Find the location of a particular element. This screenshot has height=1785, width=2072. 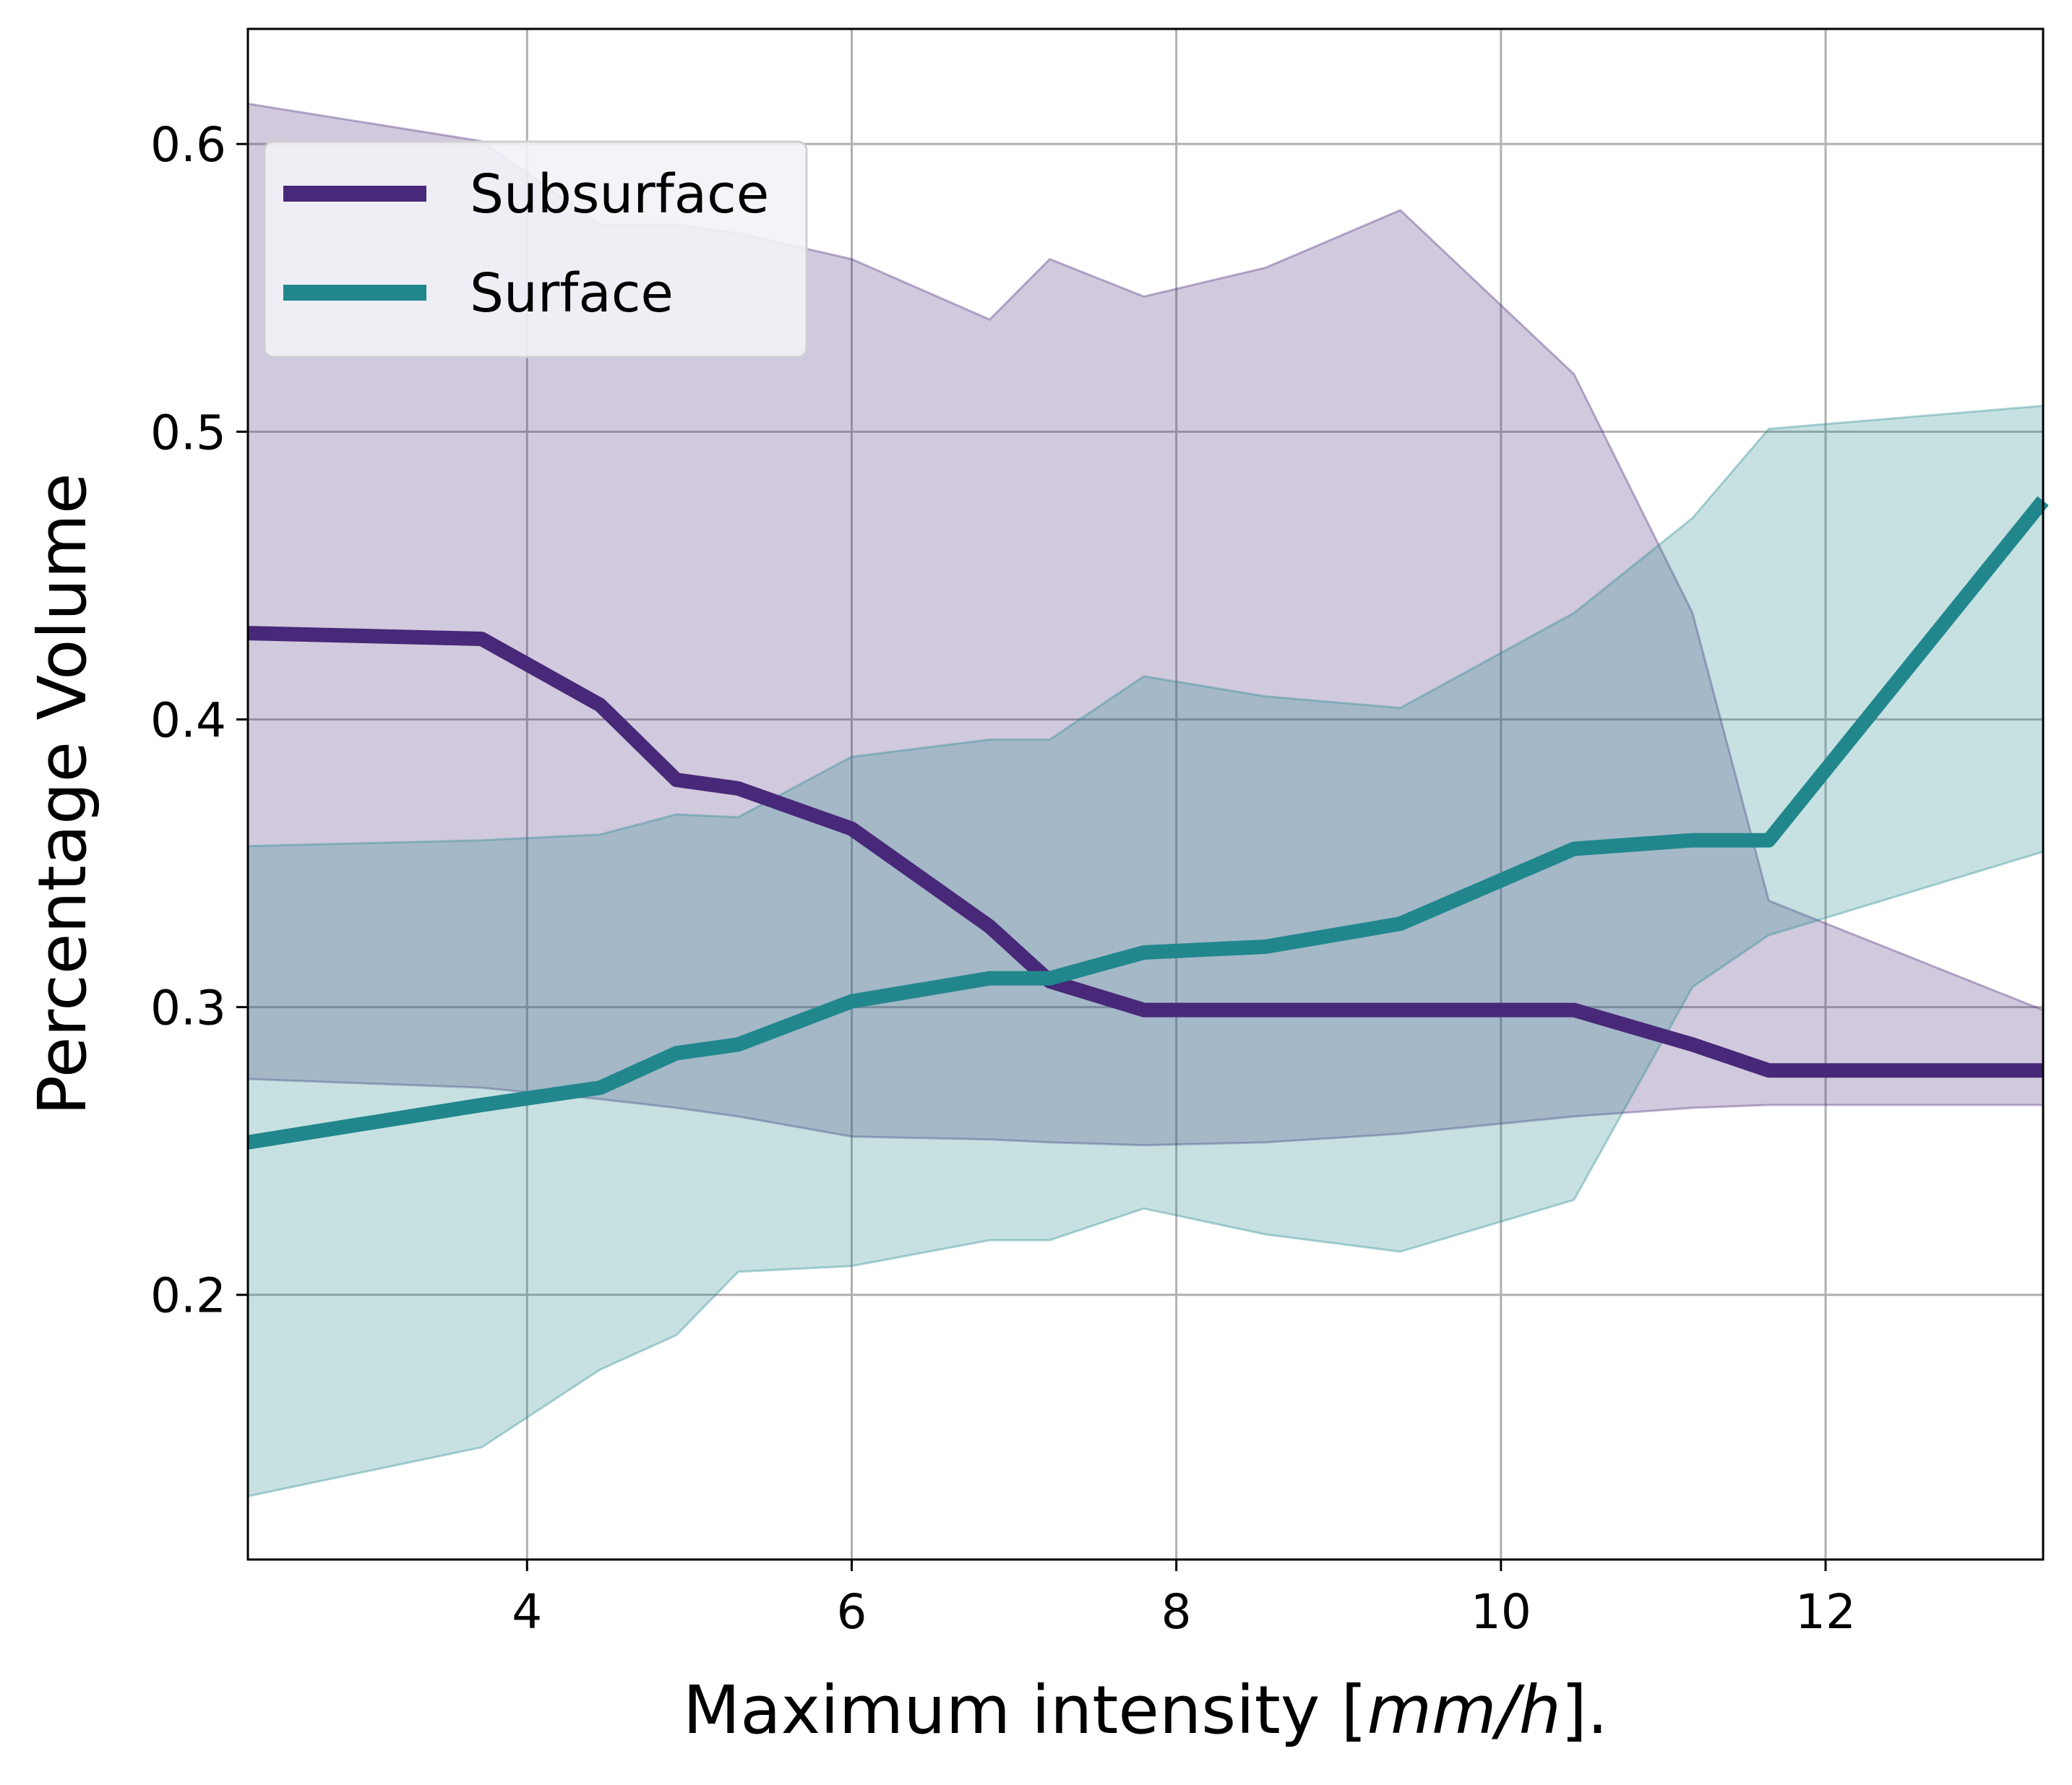

x-axis-label: Maximum intensity [mm/h]. is located at coordinates (1145, 1710).